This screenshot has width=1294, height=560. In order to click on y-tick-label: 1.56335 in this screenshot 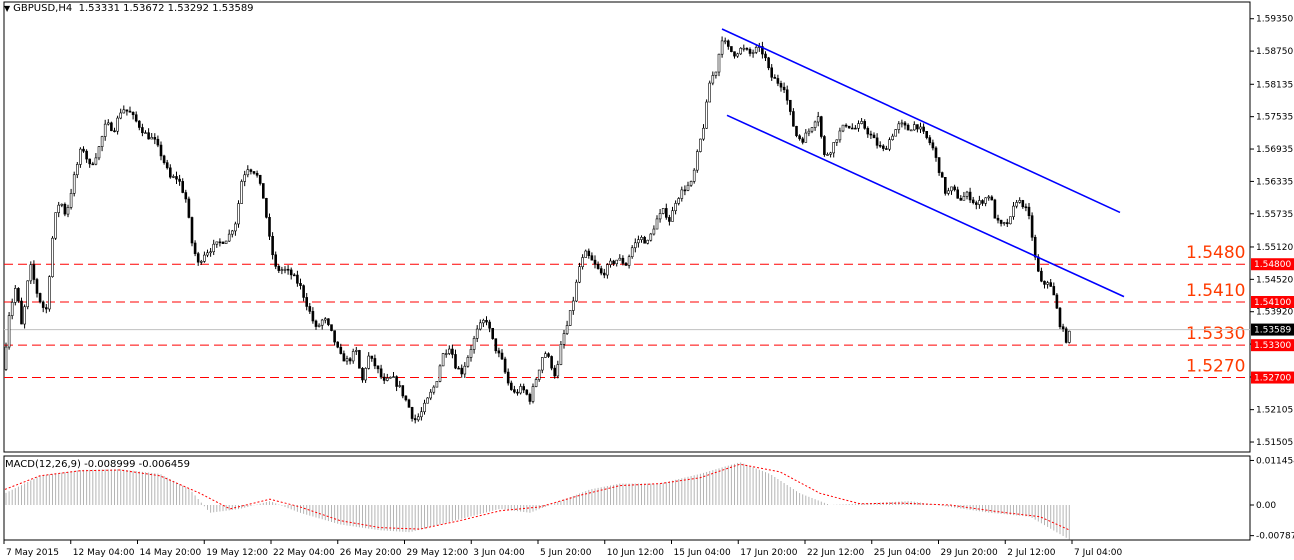, I will do `click(1274, 182)`.